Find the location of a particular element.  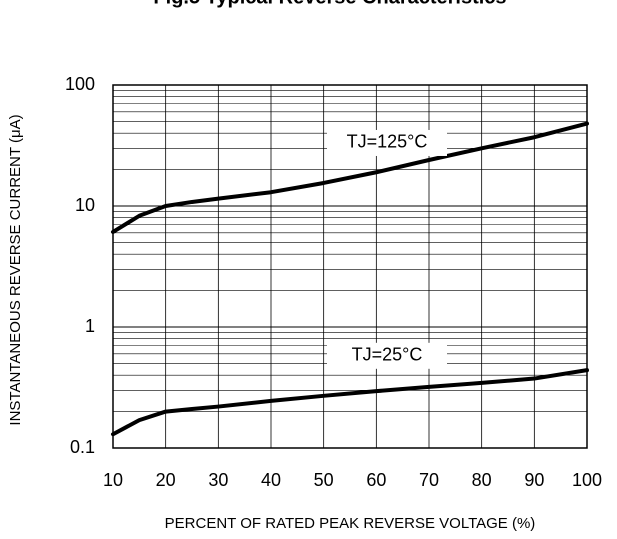

x-tick-label: 90 is located at coordinates (534, 480).